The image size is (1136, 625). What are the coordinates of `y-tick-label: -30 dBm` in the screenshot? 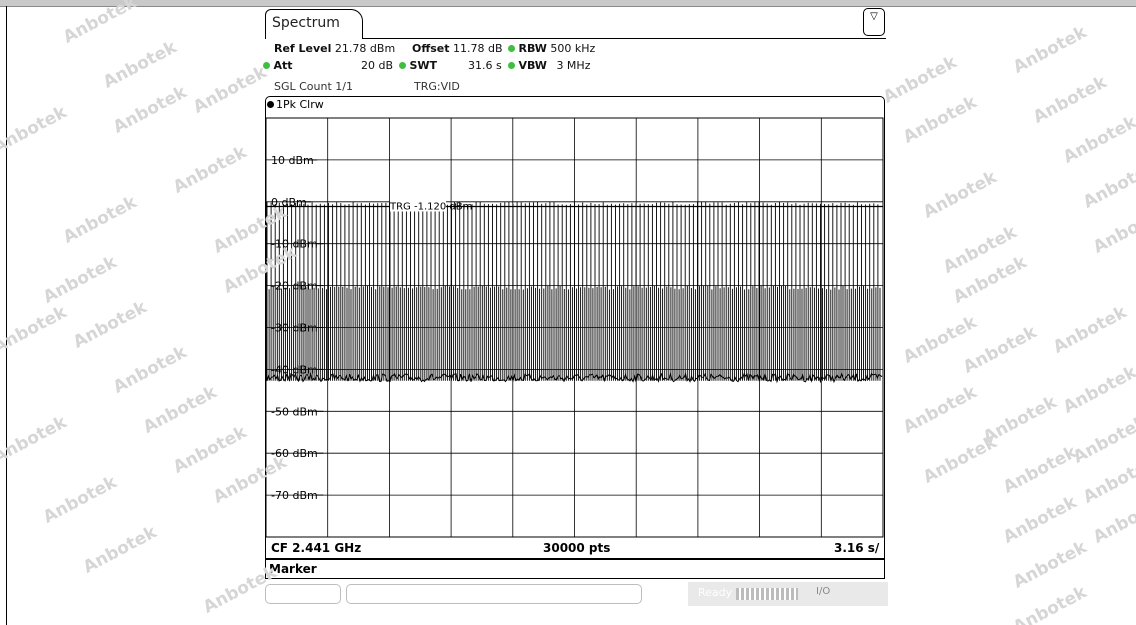 It's located at (294, 328).